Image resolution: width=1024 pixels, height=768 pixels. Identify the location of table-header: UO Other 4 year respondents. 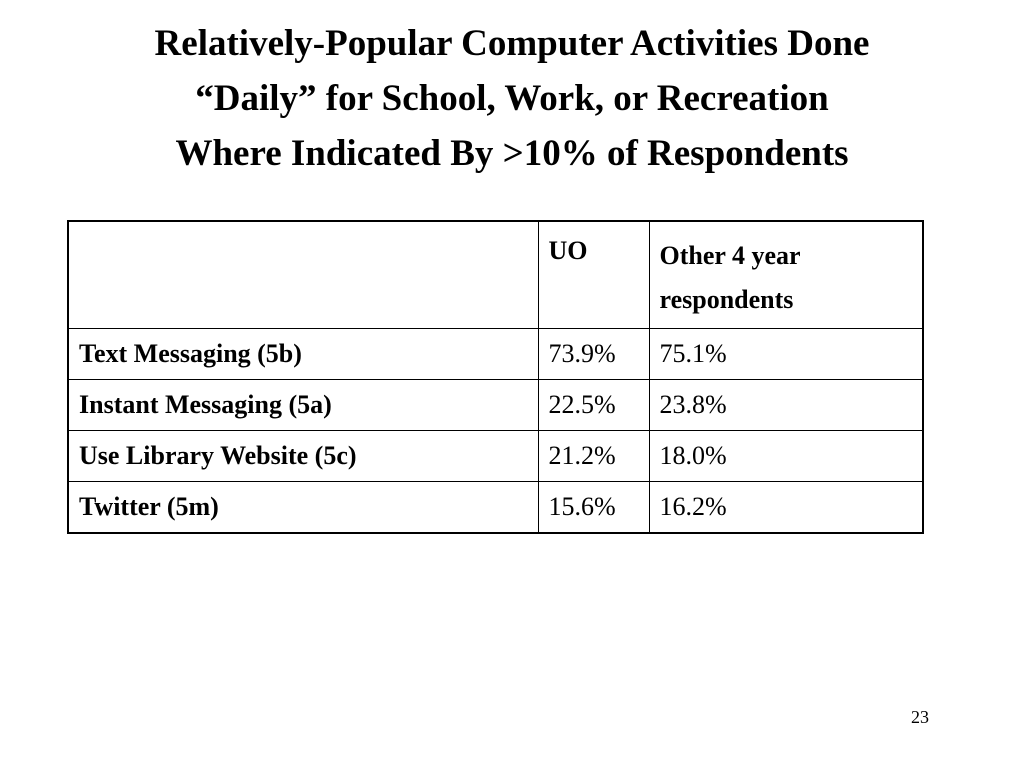
(495, 274).